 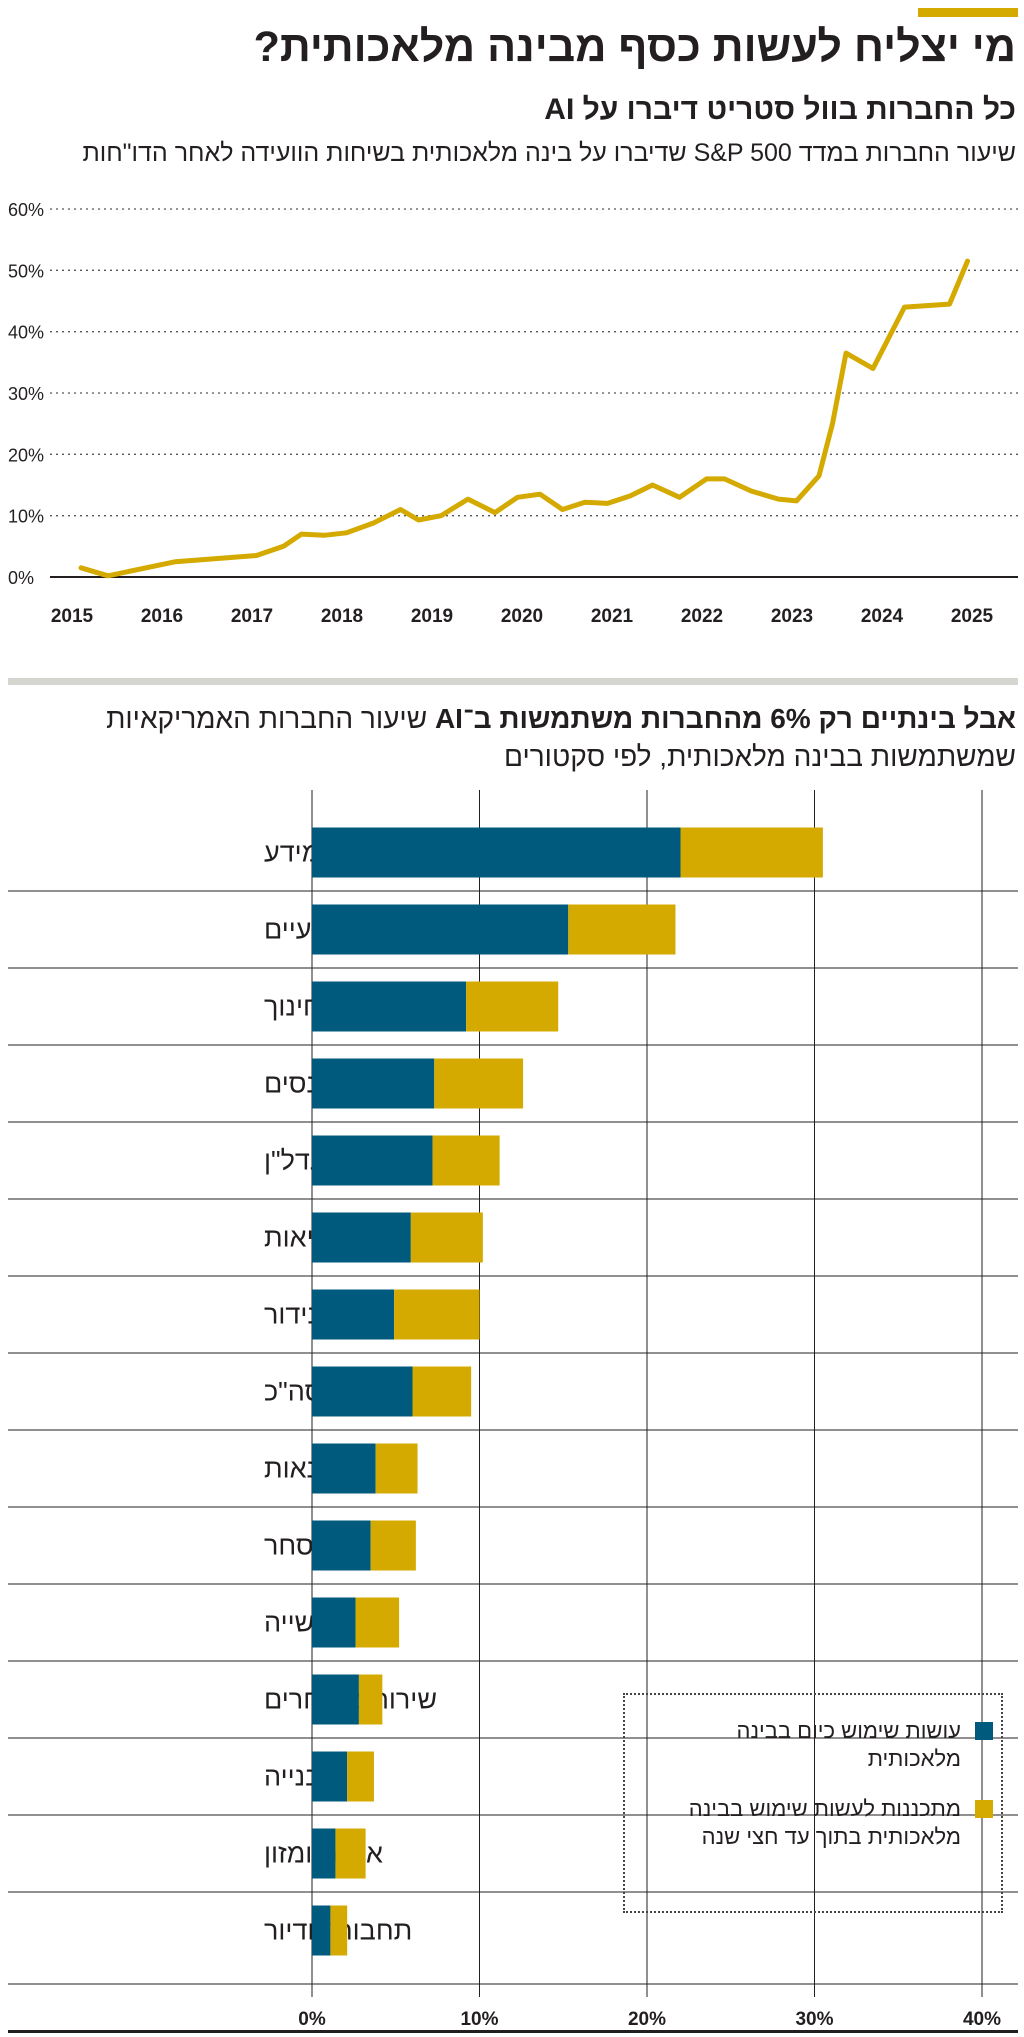 What do you see at coordinates (814, 2017) in the screenshot?
I see `x-tick-label: 30%` at bounding box center [814, 2017].